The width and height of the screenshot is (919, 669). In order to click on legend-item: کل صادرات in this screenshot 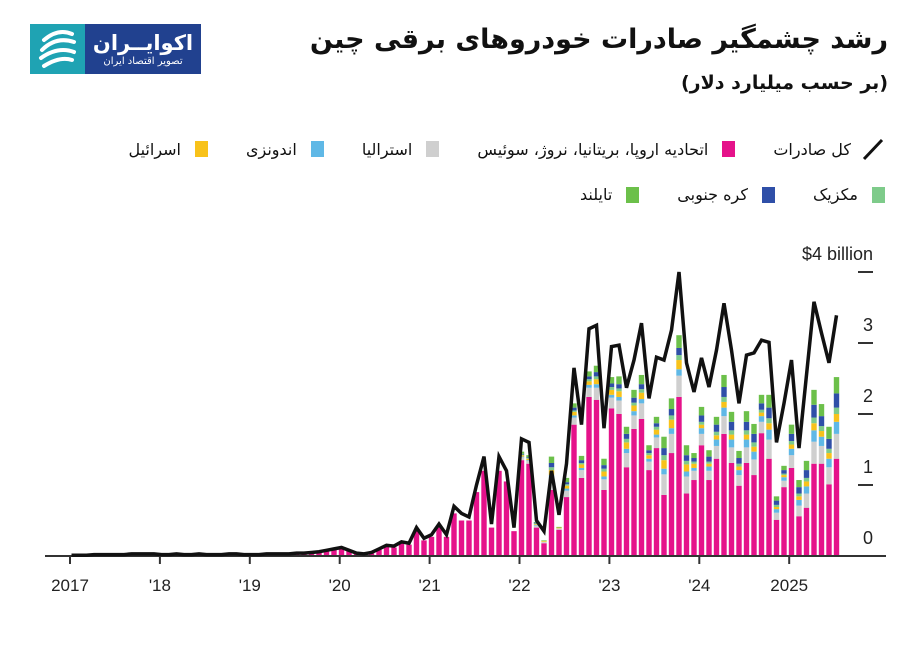, I will do `click(829, 149)`.